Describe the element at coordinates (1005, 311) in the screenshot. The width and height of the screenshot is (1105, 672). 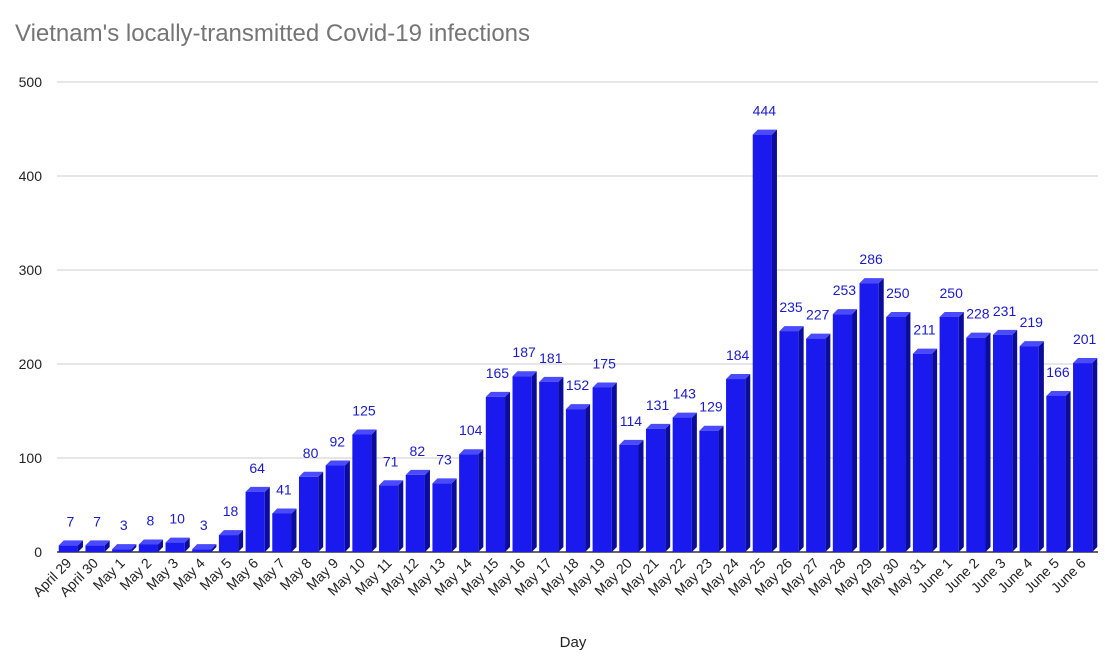
I see `data-label: 231` at that location.